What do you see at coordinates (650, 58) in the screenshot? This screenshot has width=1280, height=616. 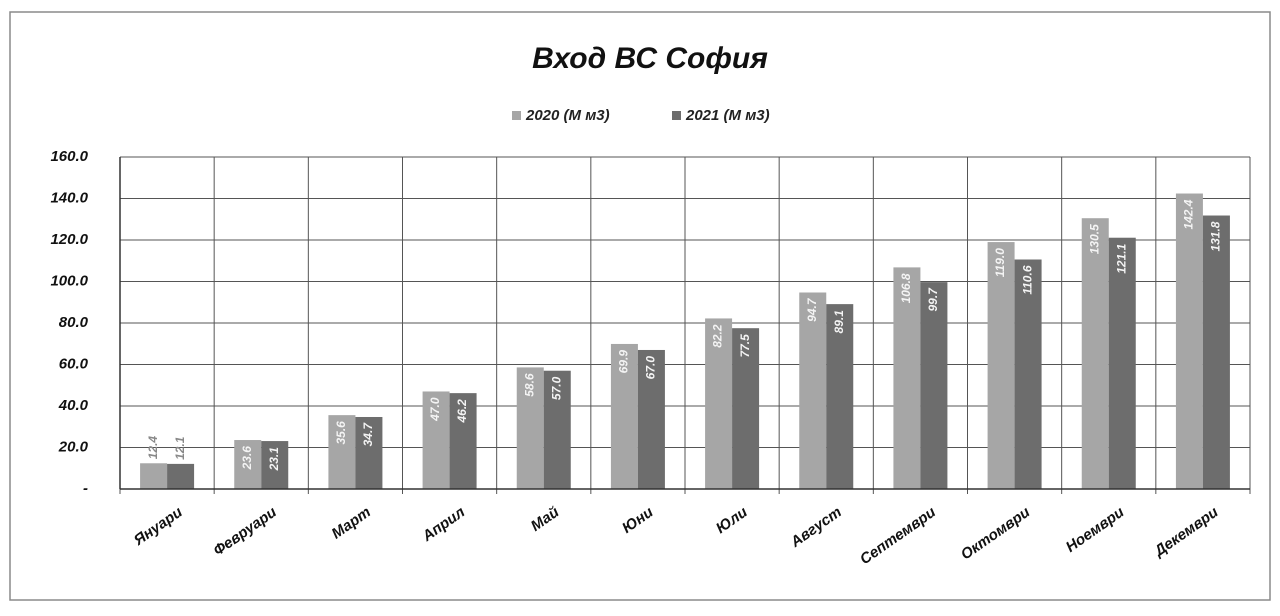 I see `chart-title: Вход ВС София` at bounding box center [650, 58].